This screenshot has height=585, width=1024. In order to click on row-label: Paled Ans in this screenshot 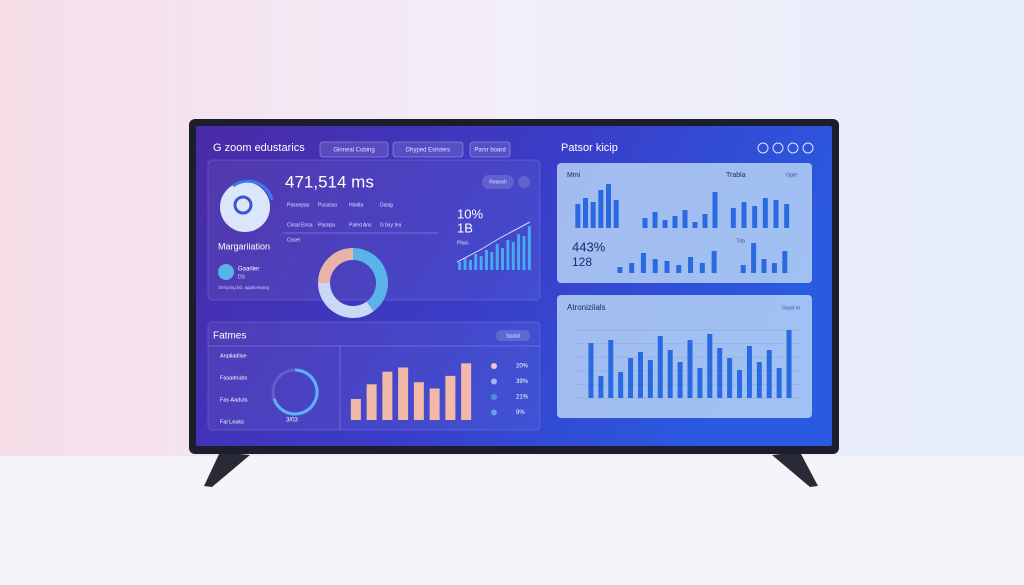, I will do `click(360, 225)`.